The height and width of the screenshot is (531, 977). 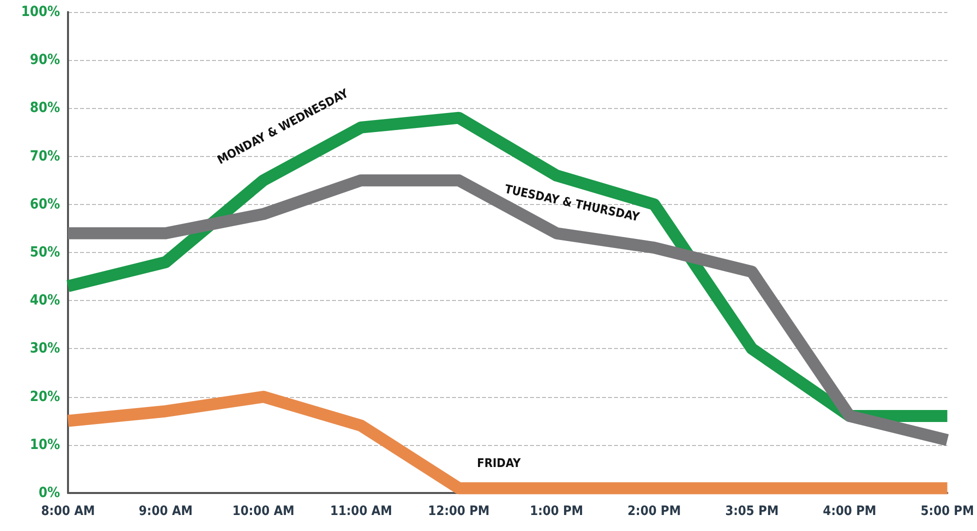 I want to click on y-tick-label: 50%, so click(x=45, y=252).